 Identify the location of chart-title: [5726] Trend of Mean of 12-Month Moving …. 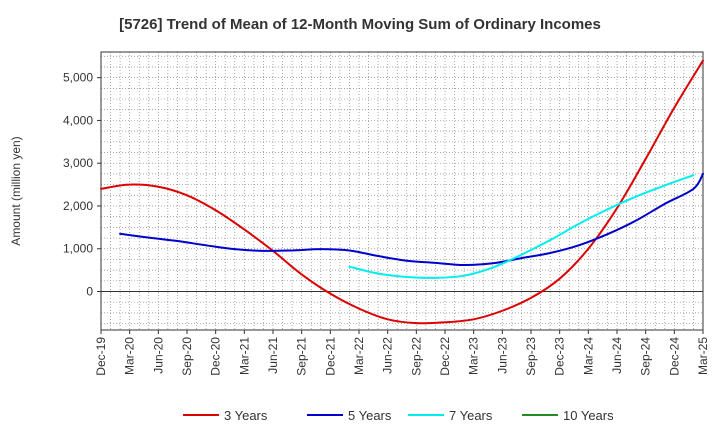
(360, 24).